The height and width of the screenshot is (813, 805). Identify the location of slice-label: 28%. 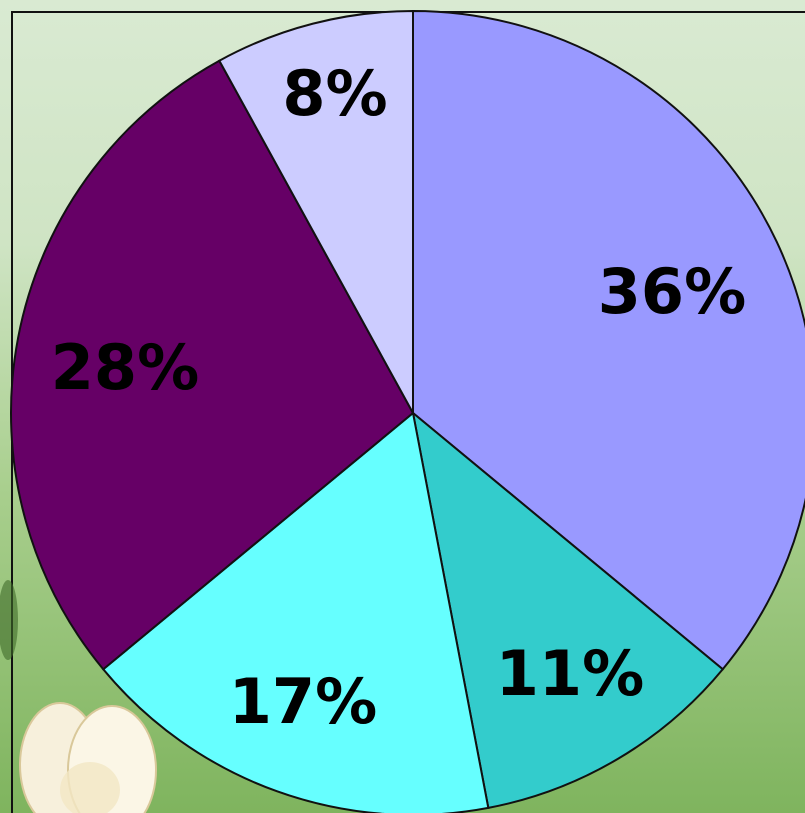
(125, 367).